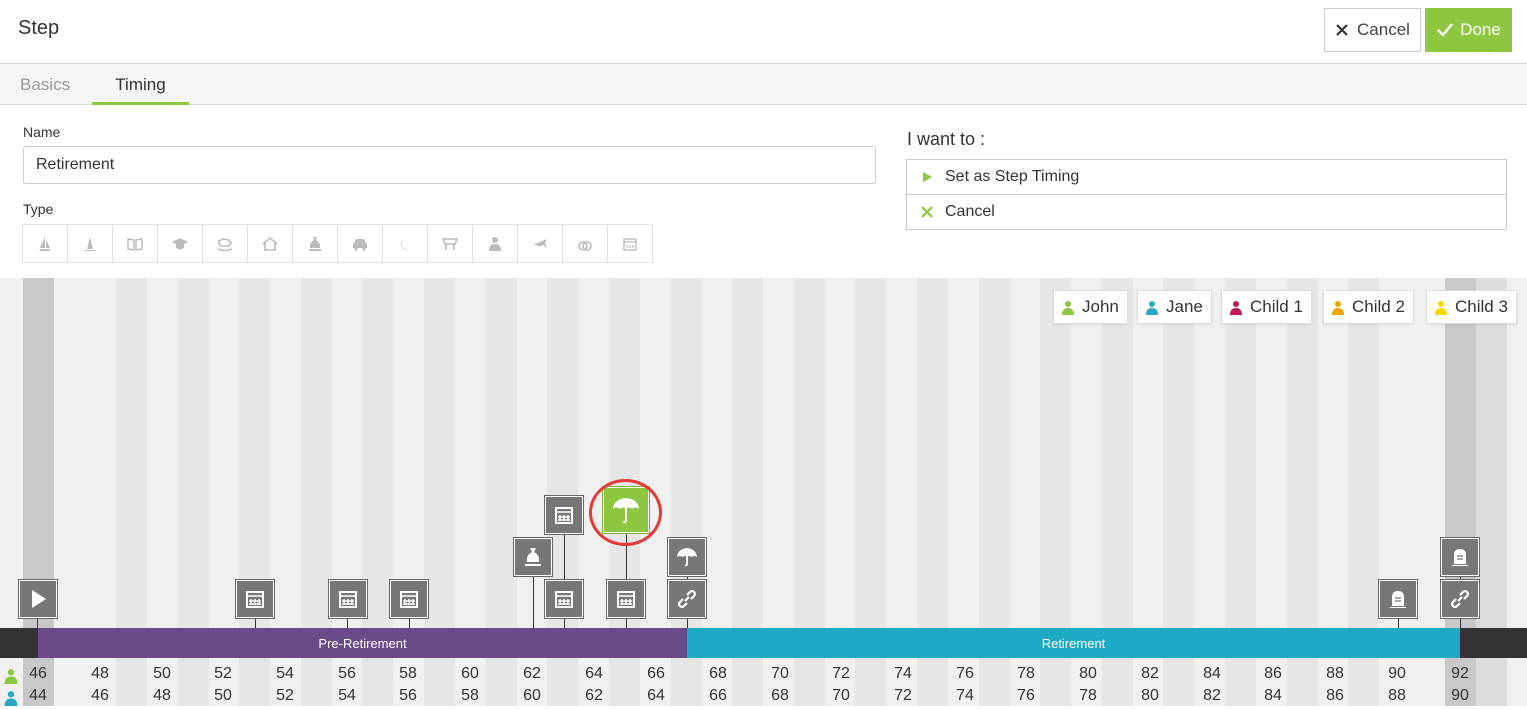 The image size is (1527, 709). I want to click on tab-bar: Basics Timing, so click(763, 84).